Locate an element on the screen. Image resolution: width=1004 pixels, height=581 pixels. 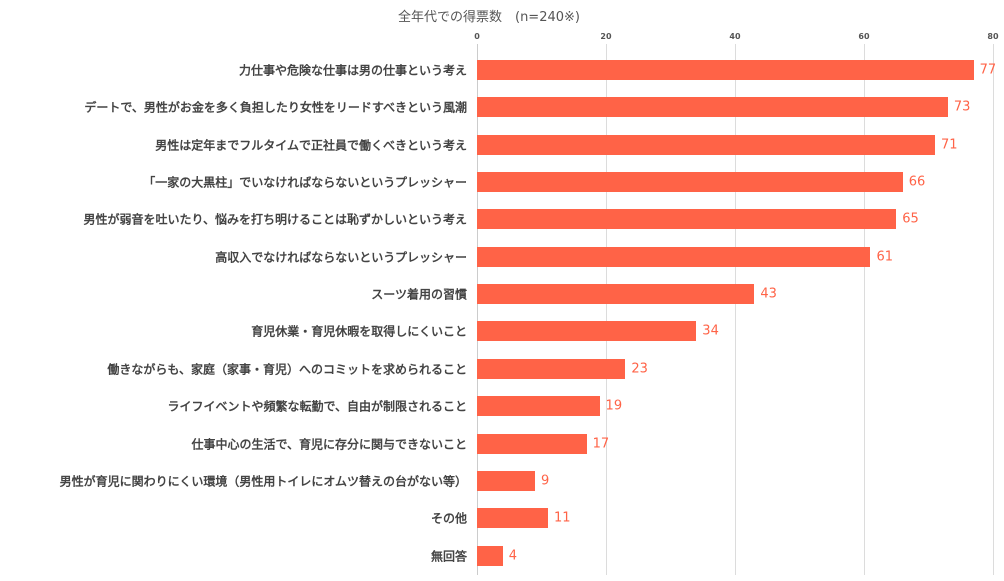
category-label: 高収入でなければならないというプレッシャー is located at coordinates (341, 257).